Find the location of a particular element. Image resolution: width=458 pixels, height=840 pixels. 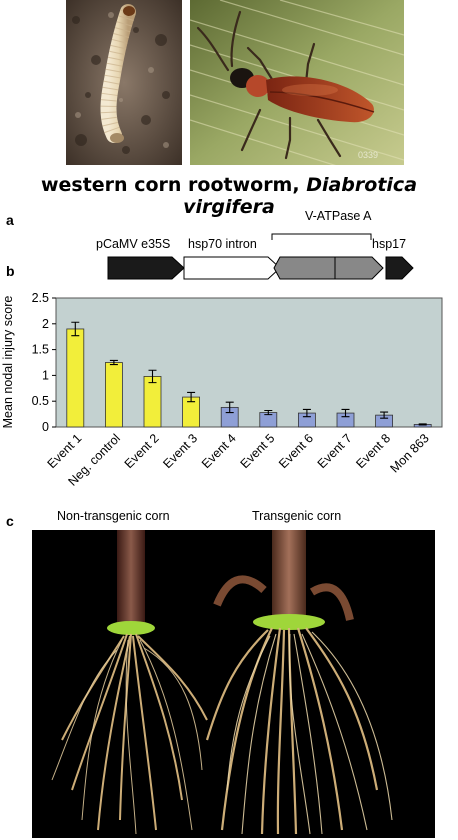

bars is located at coordinates (249, 374).